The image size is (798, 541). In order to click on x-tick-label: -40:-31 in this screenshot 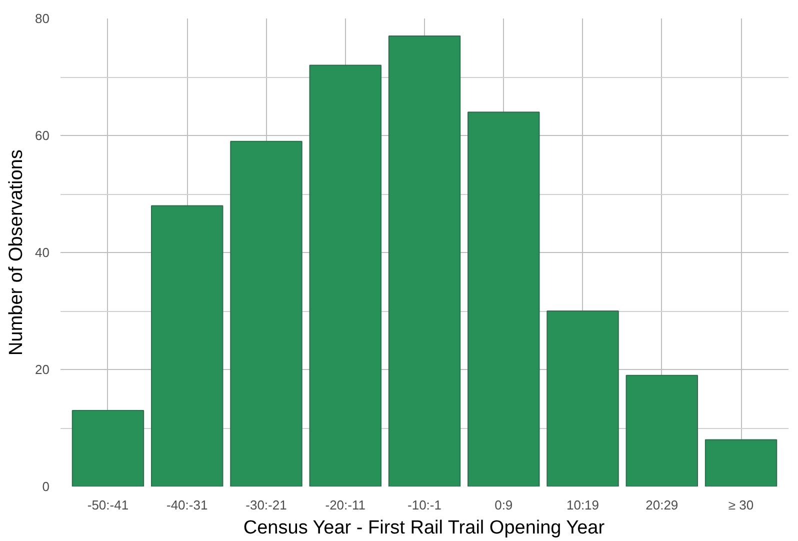, I will do `click(187, 505)`.